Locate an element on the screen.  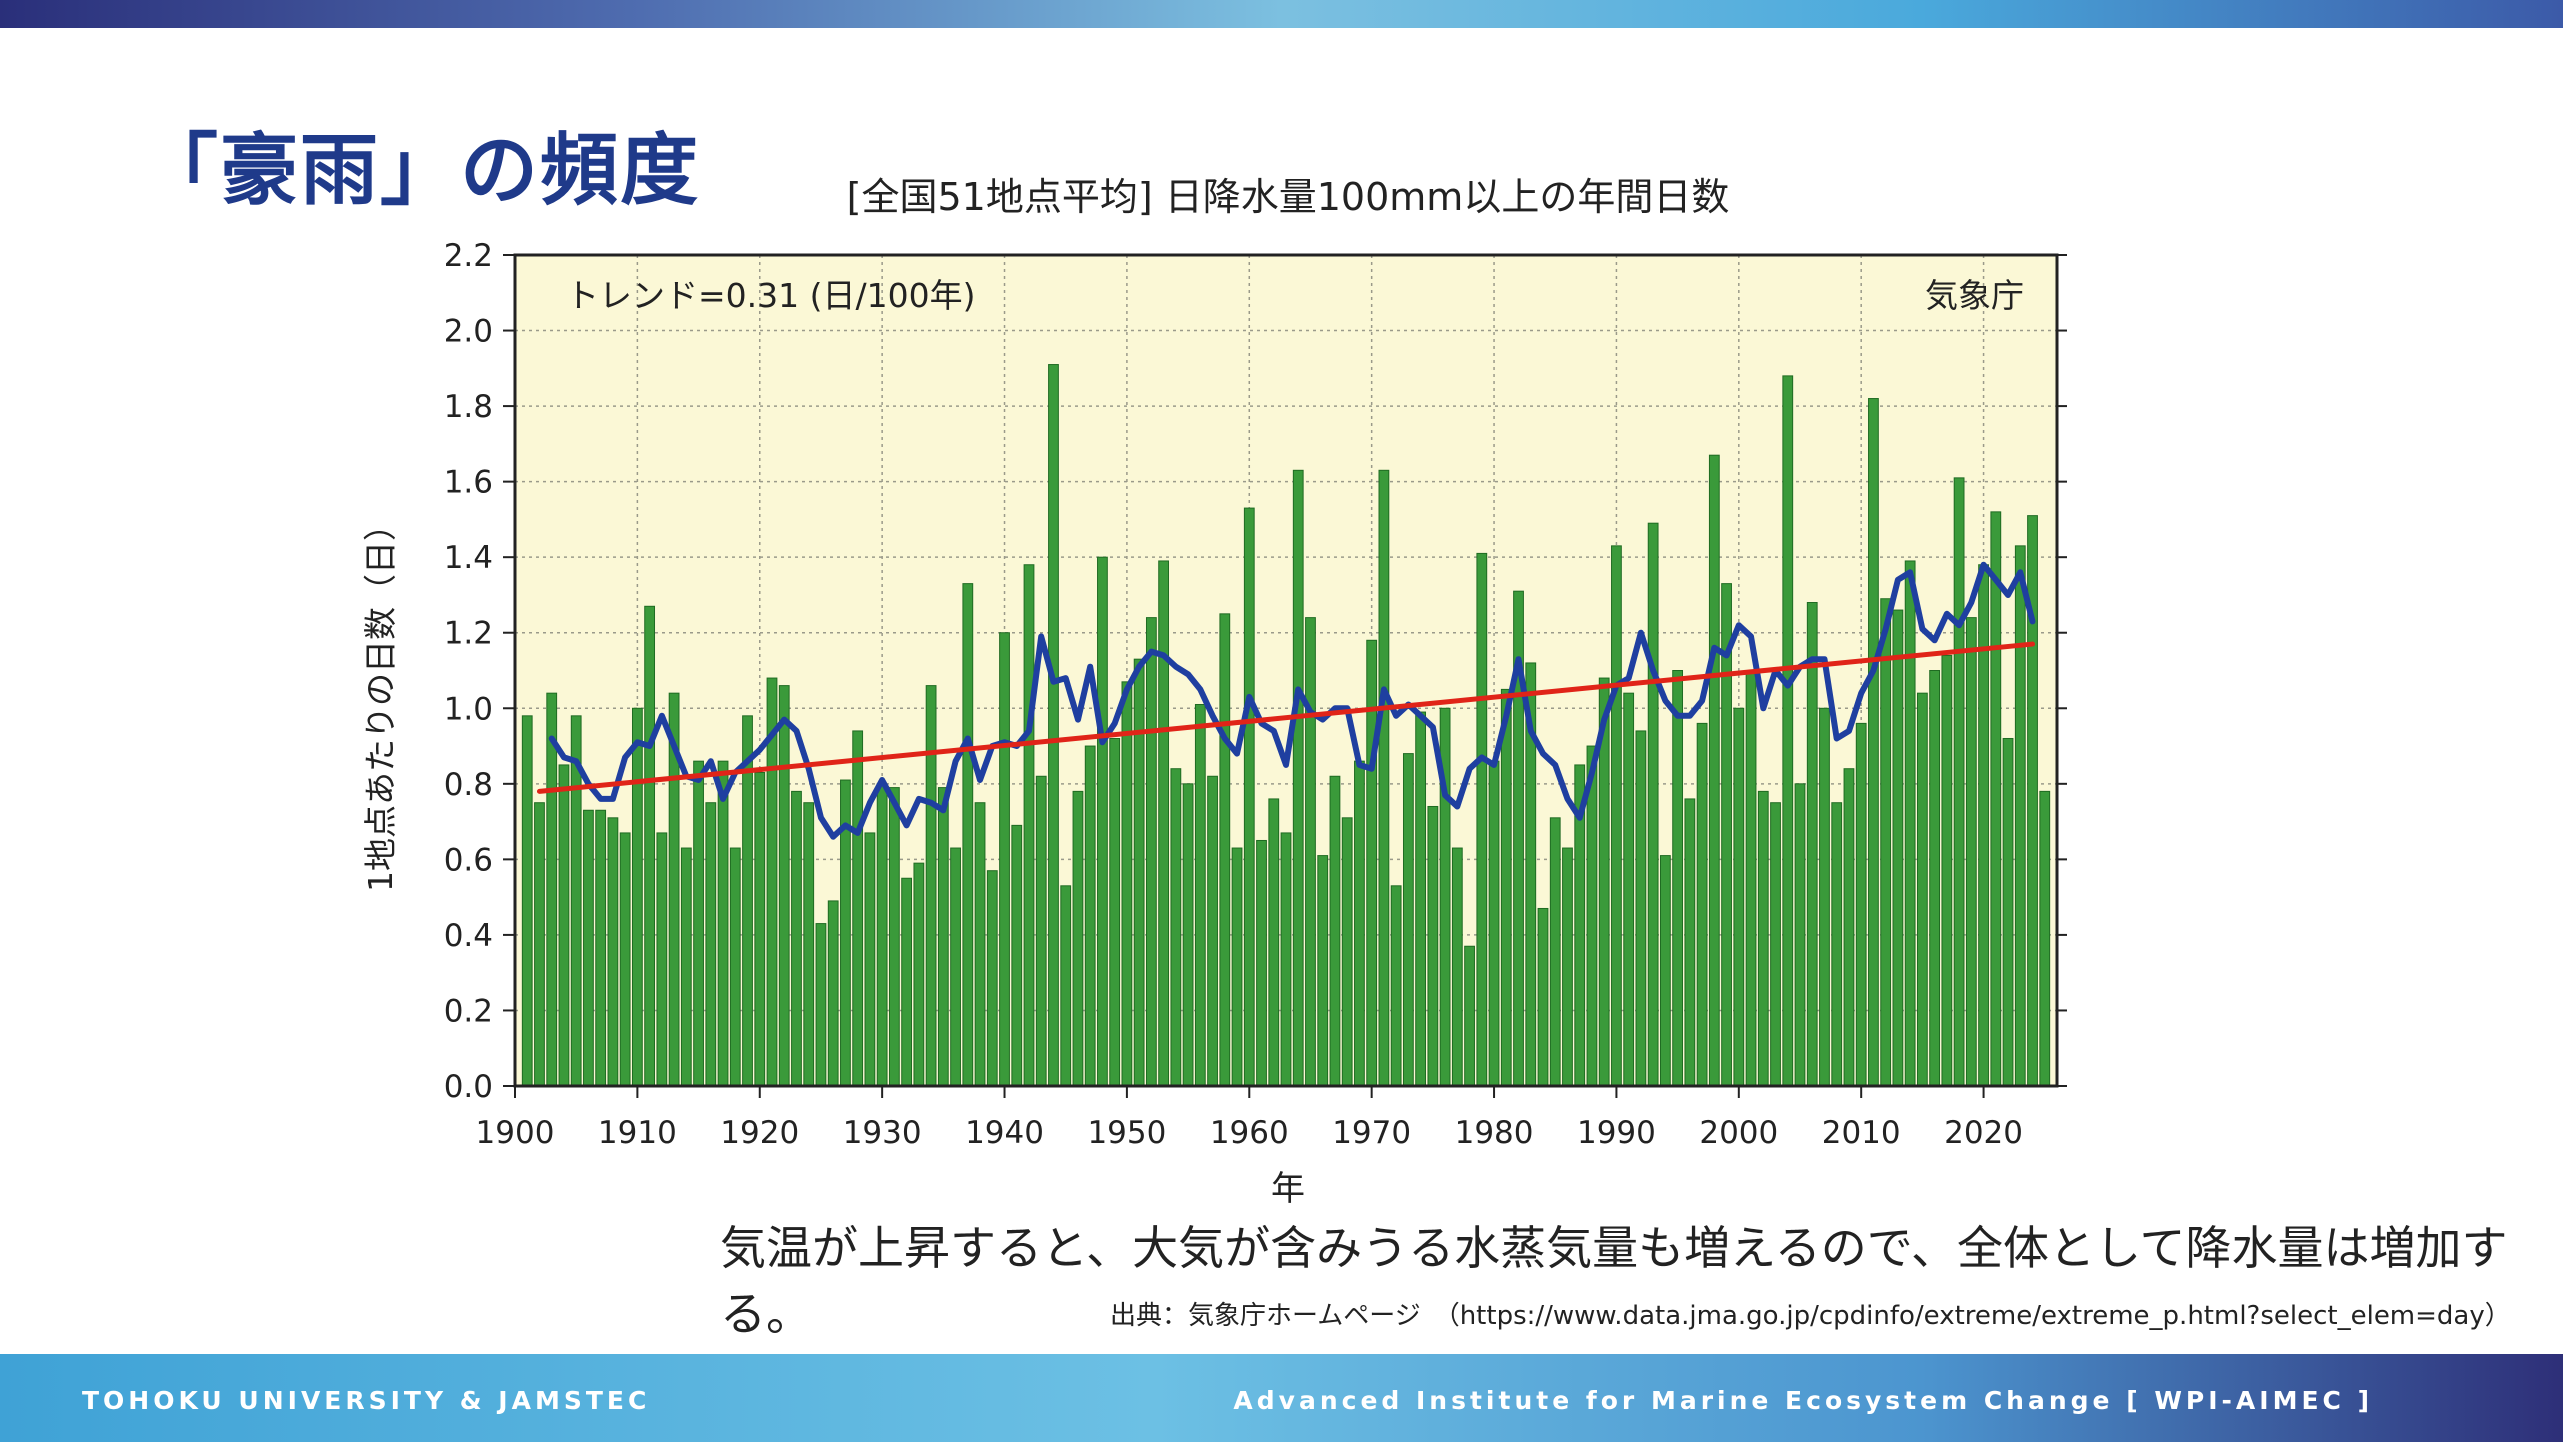
bar-1936 is located at coordinates (955, 967).